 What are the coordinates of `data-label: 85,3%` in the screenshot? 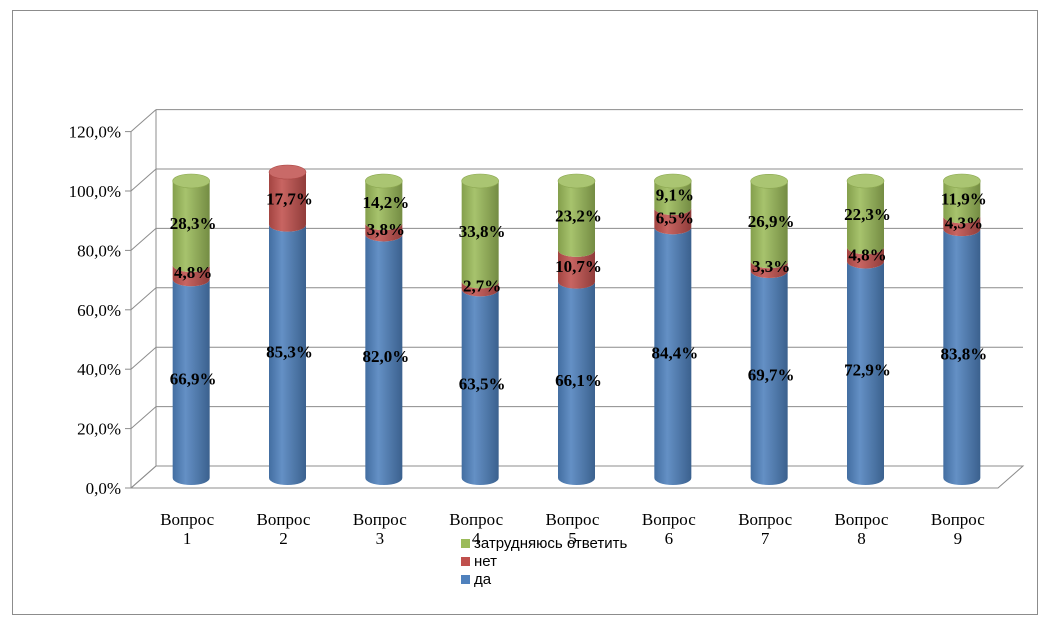 It's located at (289, 351).